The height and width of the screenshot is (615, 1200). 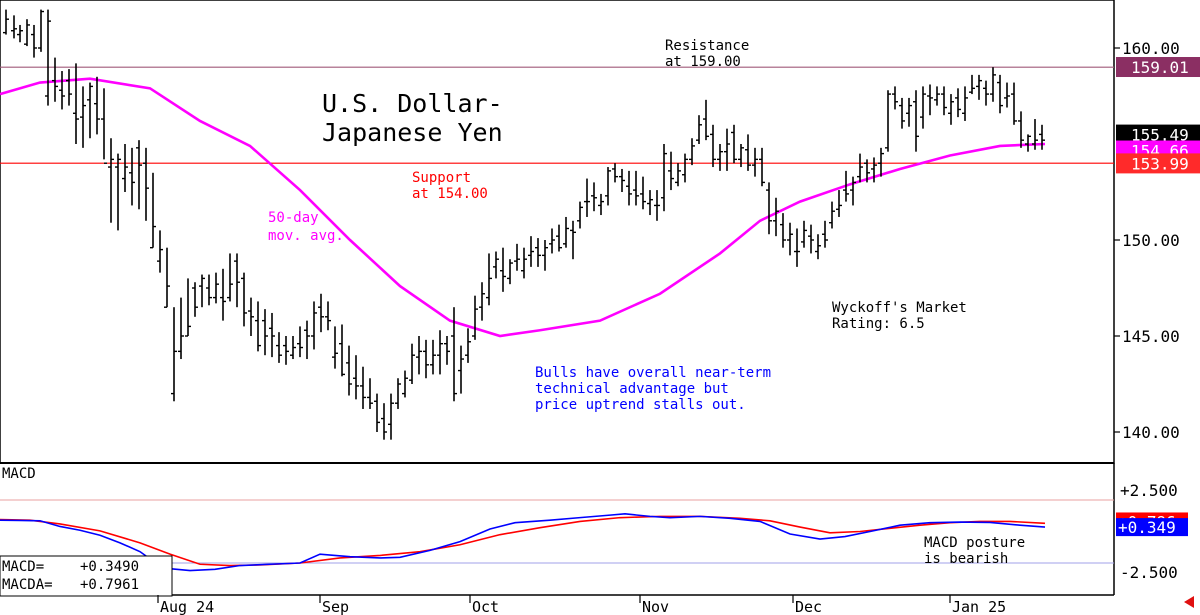 I want to click on wyckoff-label-2: Rating: 6.5, so click(x=878, y=324).